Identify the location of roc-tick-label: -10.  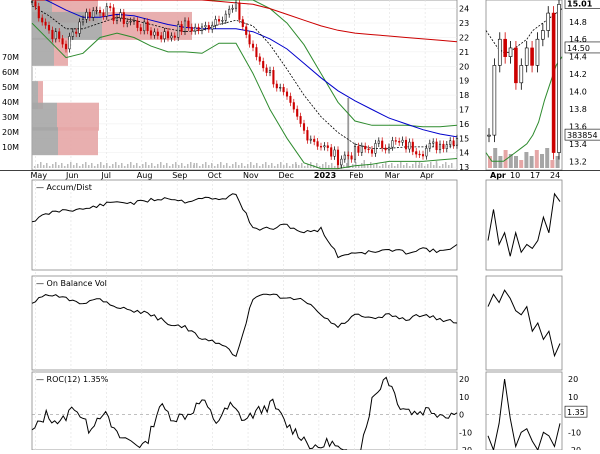
(465, 432).